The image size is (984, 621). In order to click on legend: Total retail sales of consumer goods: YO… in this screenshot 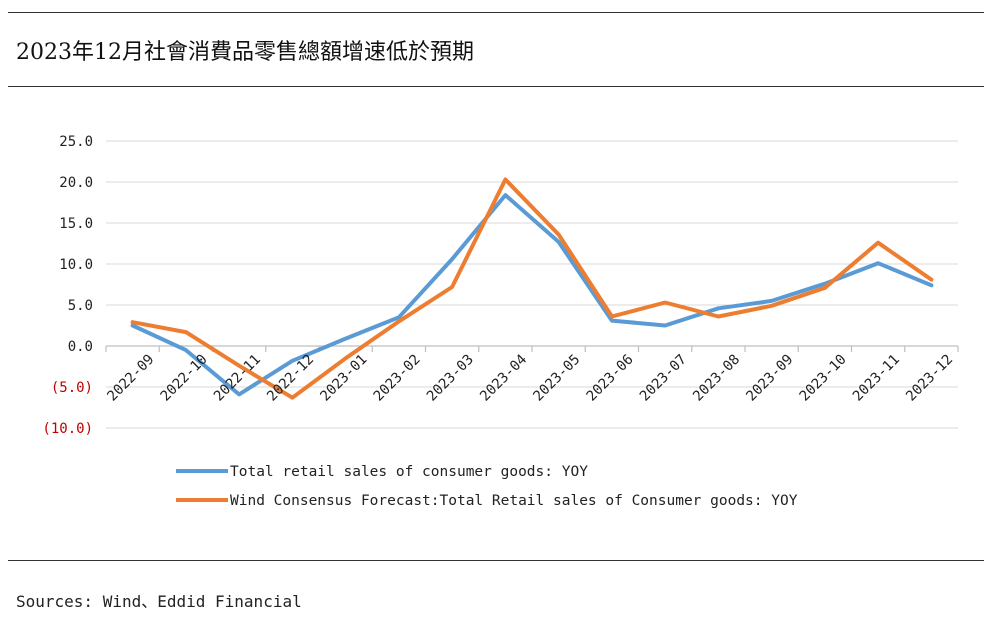, I will do `click(487, 486)`.